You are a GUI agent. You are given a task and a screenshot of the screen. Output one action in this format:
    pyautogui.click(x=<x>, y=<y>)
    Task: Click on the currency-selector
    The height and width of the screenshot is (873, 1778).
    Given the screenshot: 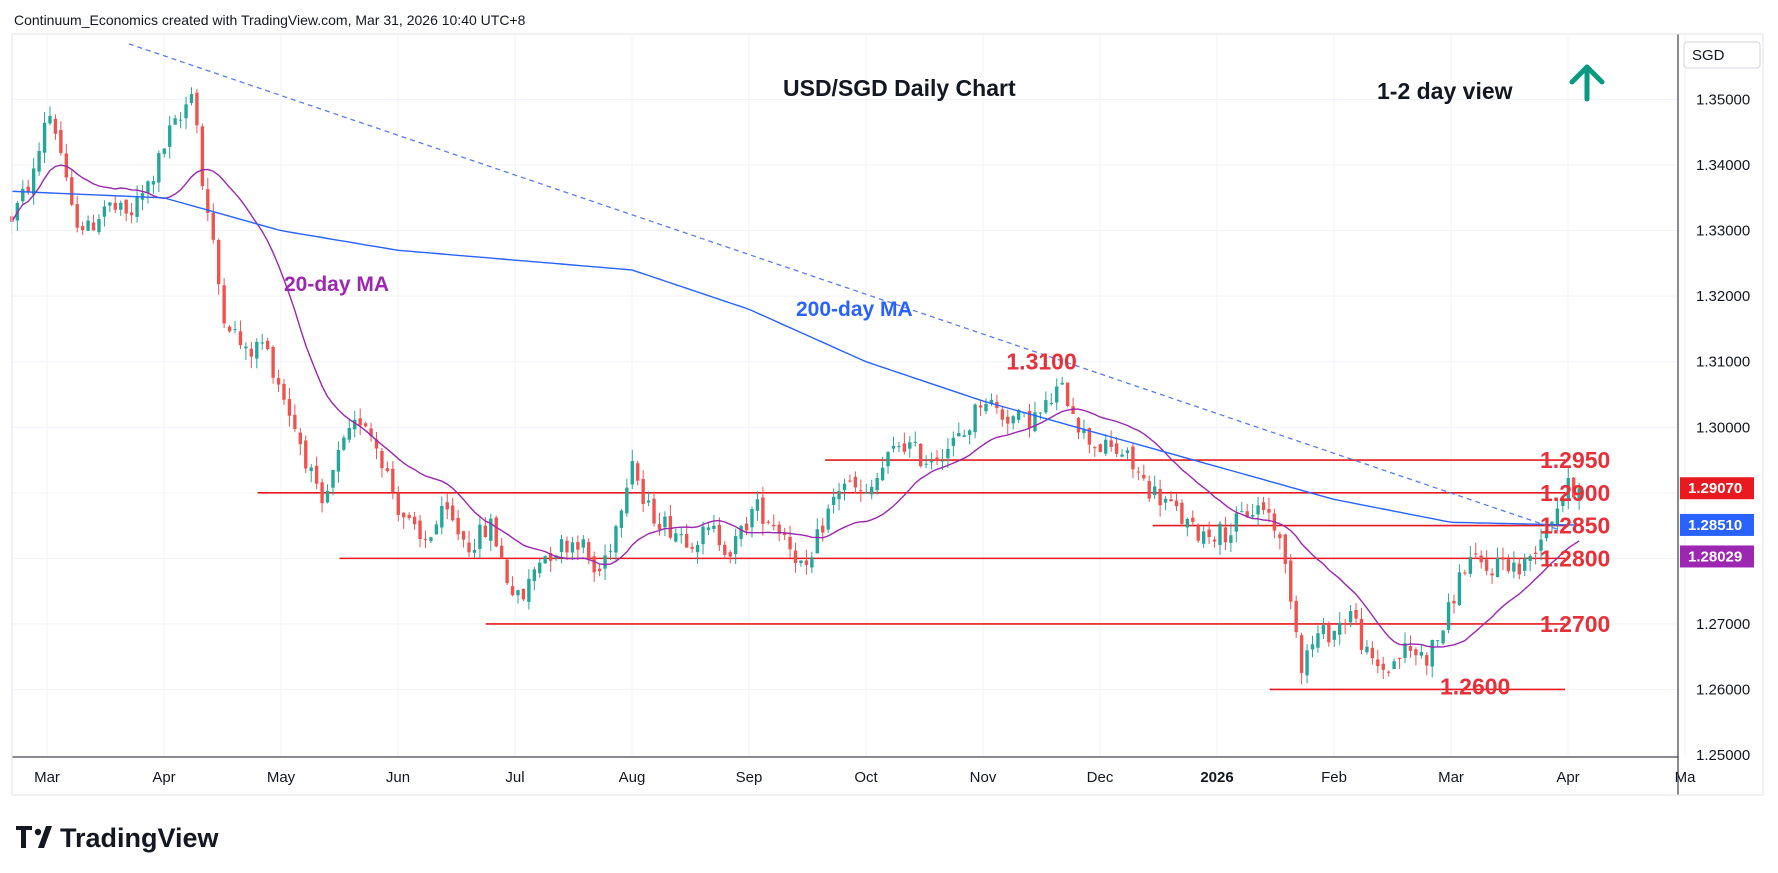 What is the action you would take?
    pyautogui.click(x=1722, y=55)
    